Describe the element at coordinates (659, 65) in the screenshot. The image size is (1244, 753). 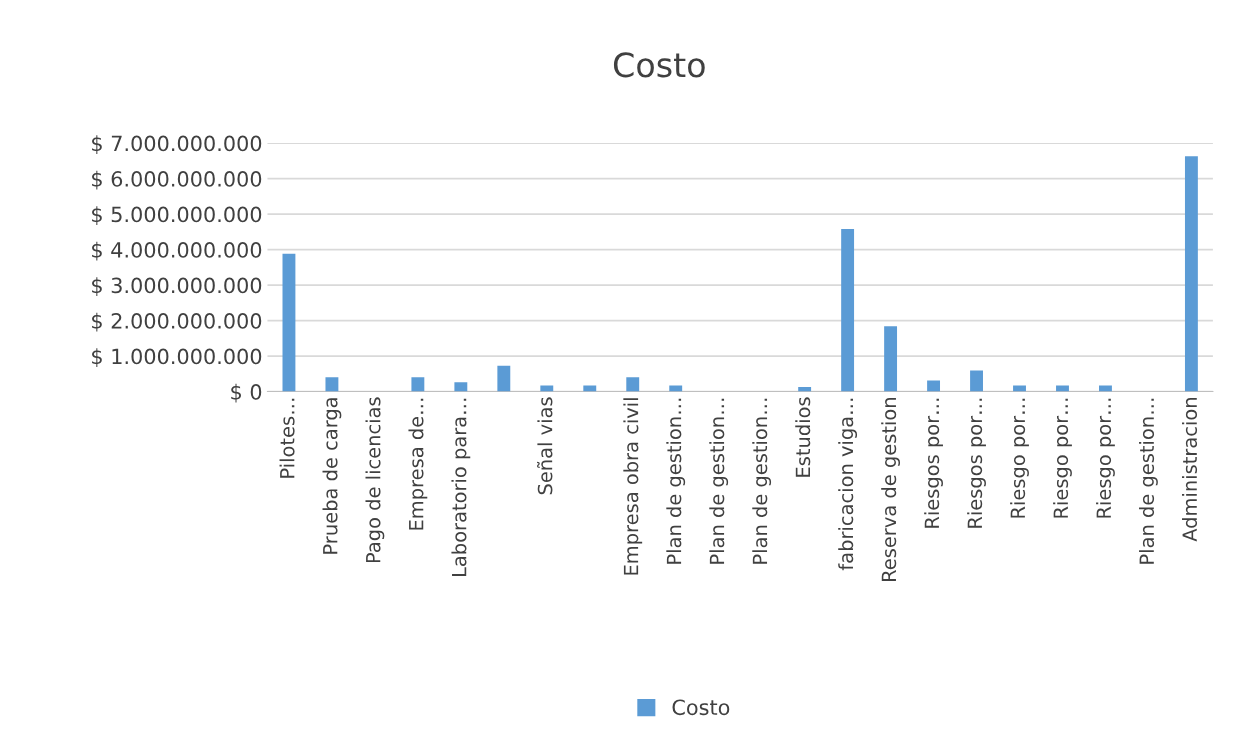
I see `chart-title: Costo` at that location.